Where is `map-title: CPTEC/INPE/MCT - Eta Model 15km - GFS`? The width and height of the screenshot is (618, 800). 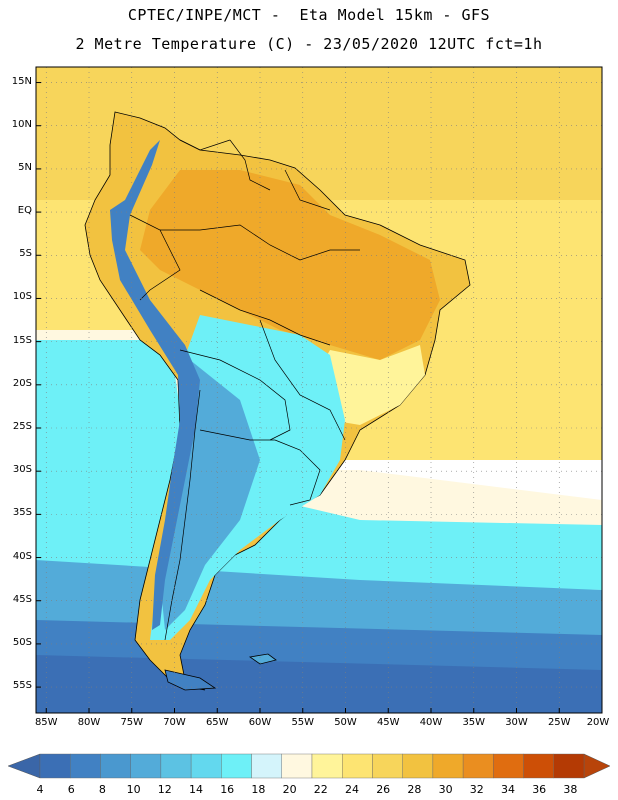 map-title: CPTEC/INPE/MCT - Eta Model 15km - GFS is located at coordinates (309, 15).